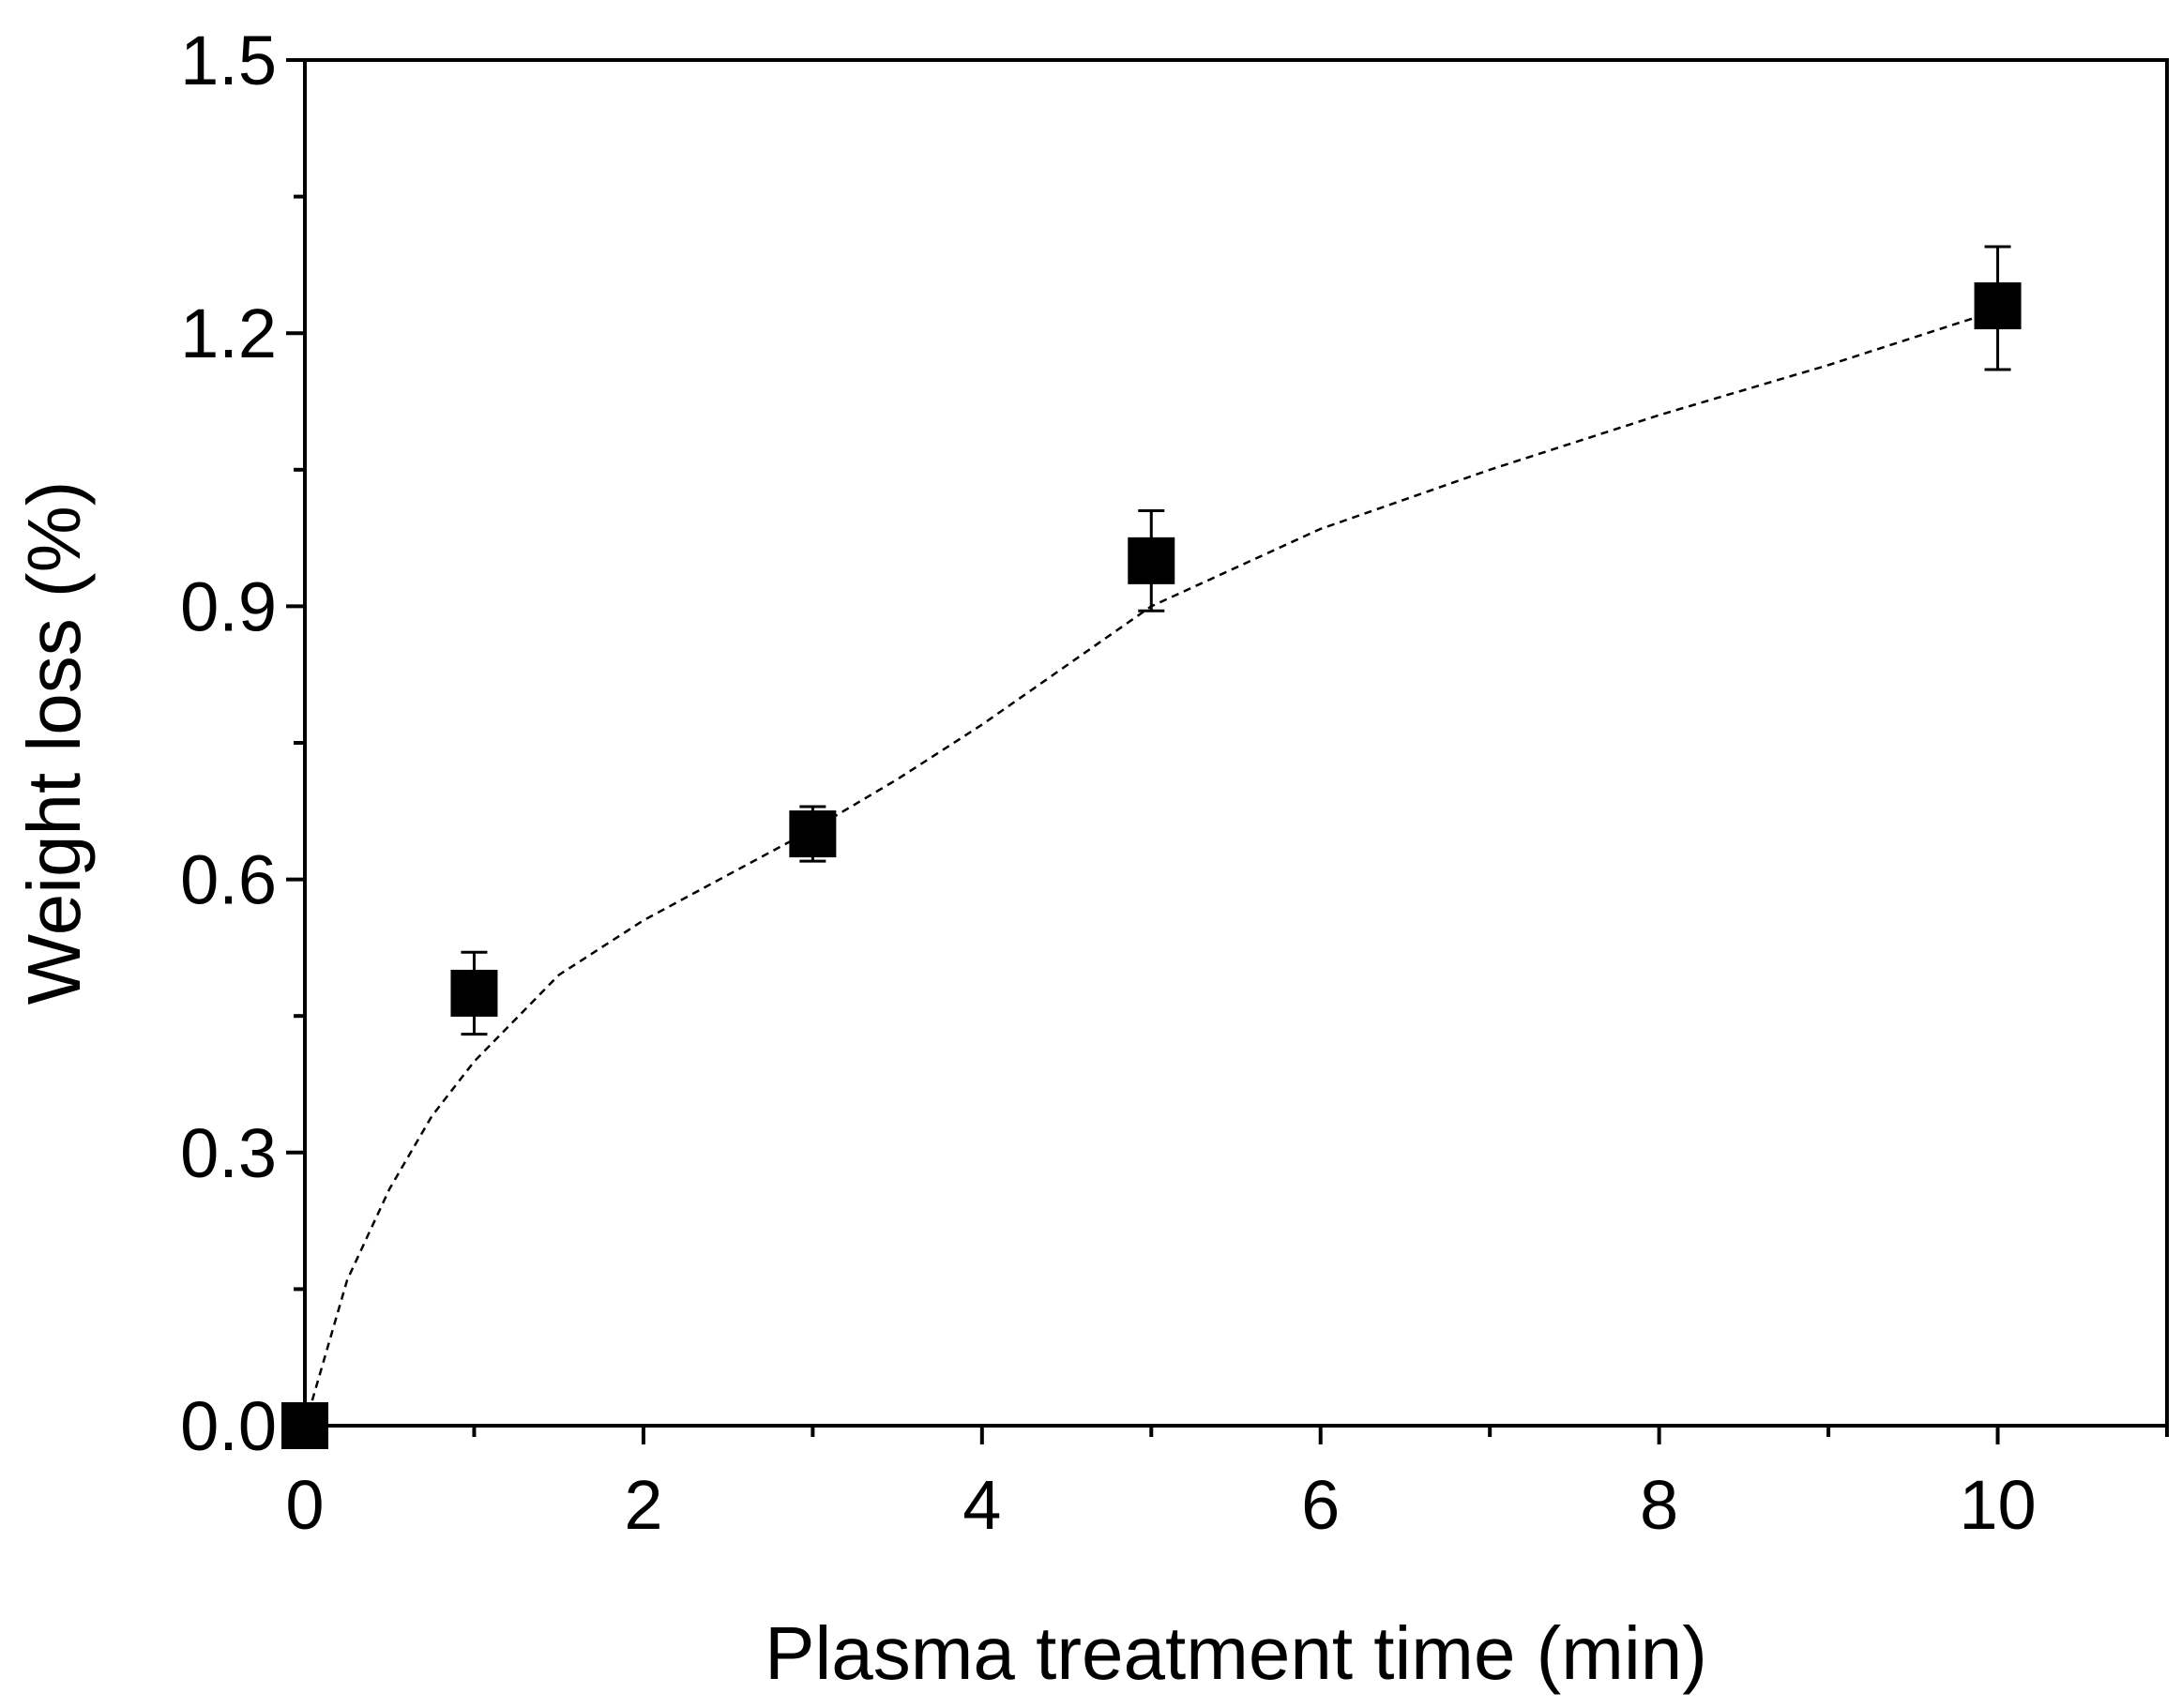 The height and width of the screenshot is (1708, 2182). Describe the element at coordinates (643, 1505) in the screenshot. I see `x-tick-label: 2` at that location.